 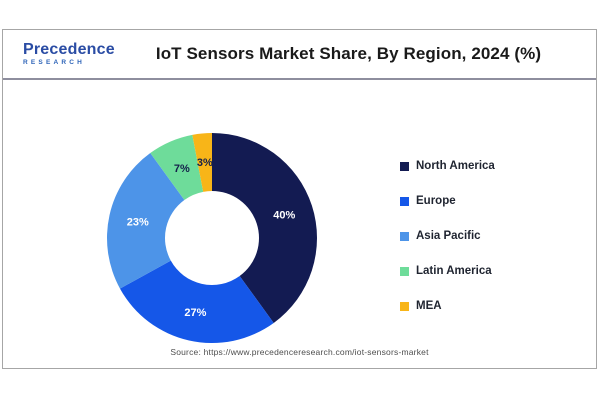 I want to click on pie-slice-latin-america, so click(x=177, y=167).